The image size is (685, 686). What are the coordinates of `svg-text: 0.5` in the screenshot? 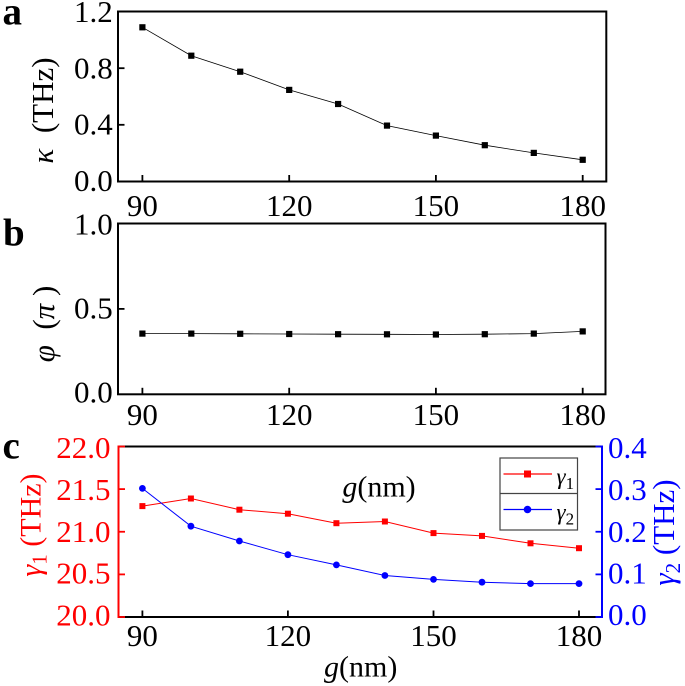 It's located at (93, 308).